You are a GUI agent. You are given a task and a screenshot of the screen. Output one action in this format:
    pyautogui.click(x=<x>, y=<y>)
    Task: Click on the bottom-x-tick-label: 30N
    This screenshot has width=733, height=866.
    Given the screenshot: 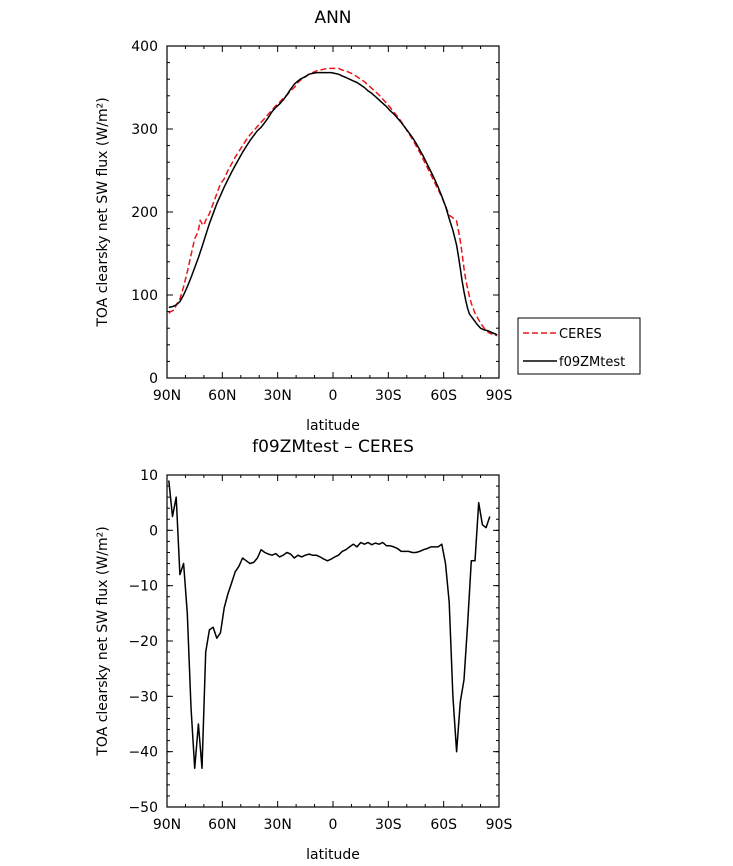 What is the action you would take?
    pyautogui.click(x=278, y=825)
    